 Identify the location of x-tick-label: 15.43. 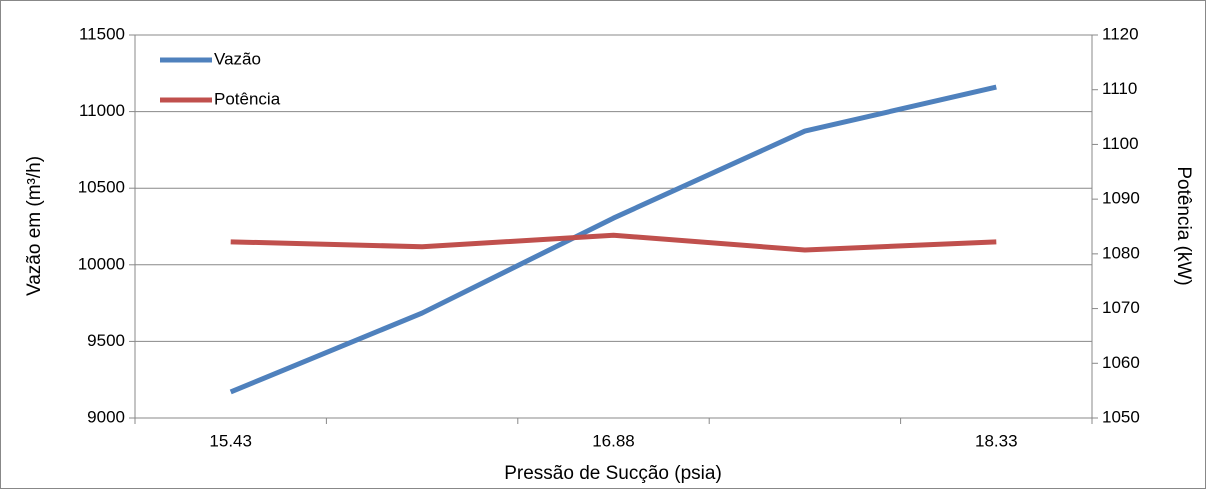
(230, 440).